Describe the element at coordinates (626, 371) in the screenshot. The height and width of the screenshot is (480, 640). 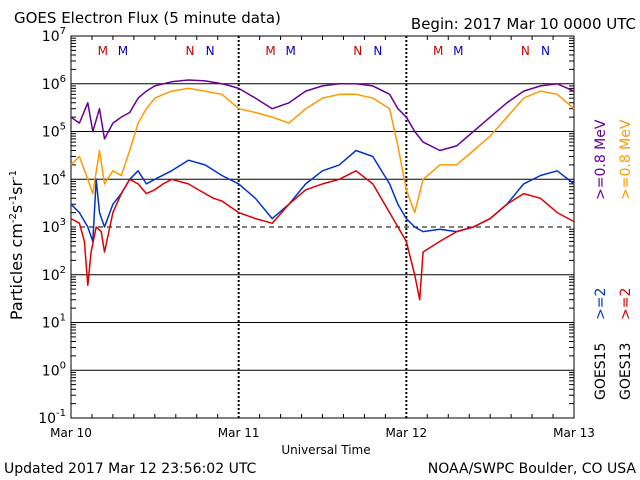
I see `legend-label: GOES13` at that location.